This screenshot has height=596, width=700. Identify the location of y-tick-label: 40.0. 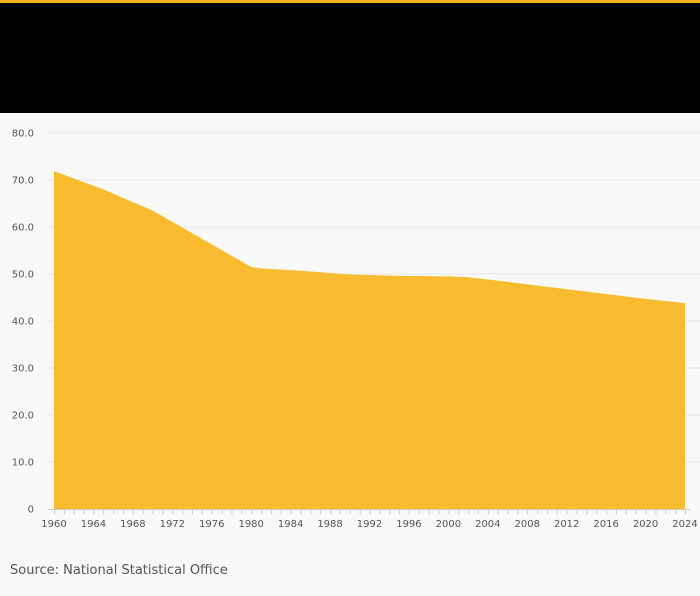
(23, 322).